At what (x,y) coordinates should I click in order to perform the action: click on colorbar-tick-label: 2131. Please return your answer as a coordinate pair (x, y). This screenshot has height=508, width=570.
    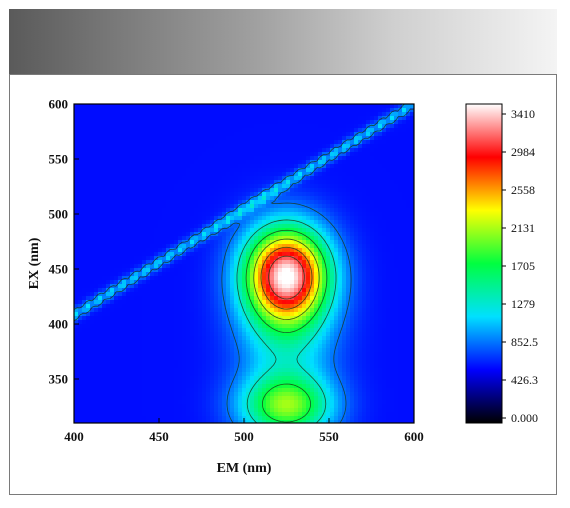
    Looking at the image, I should click on (523, 228).